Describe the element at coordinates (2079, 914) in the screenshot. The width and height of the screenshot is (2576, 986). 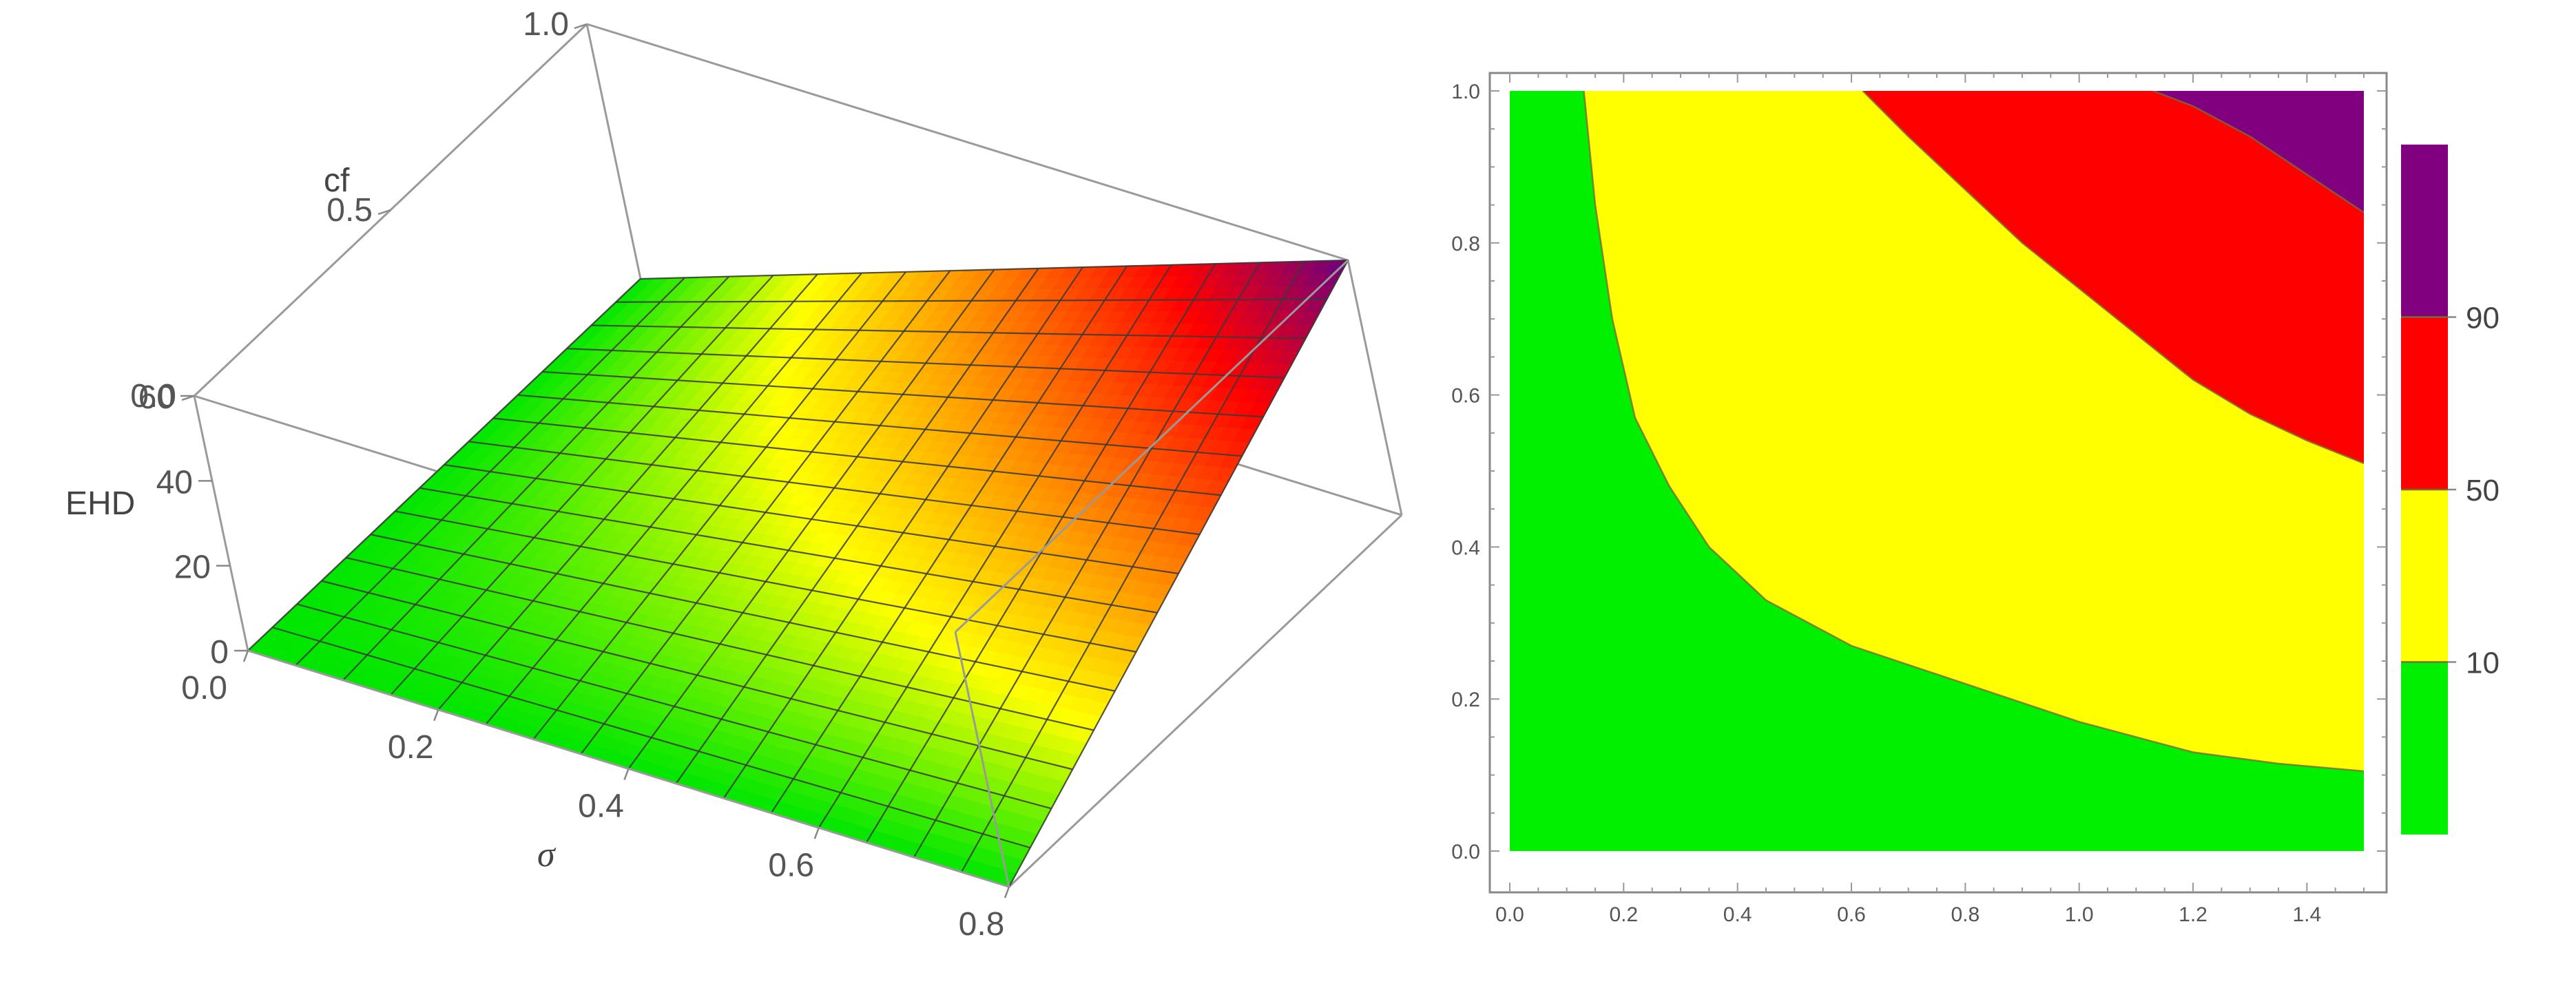
I see `x-tick-label: 1.0` at that location.